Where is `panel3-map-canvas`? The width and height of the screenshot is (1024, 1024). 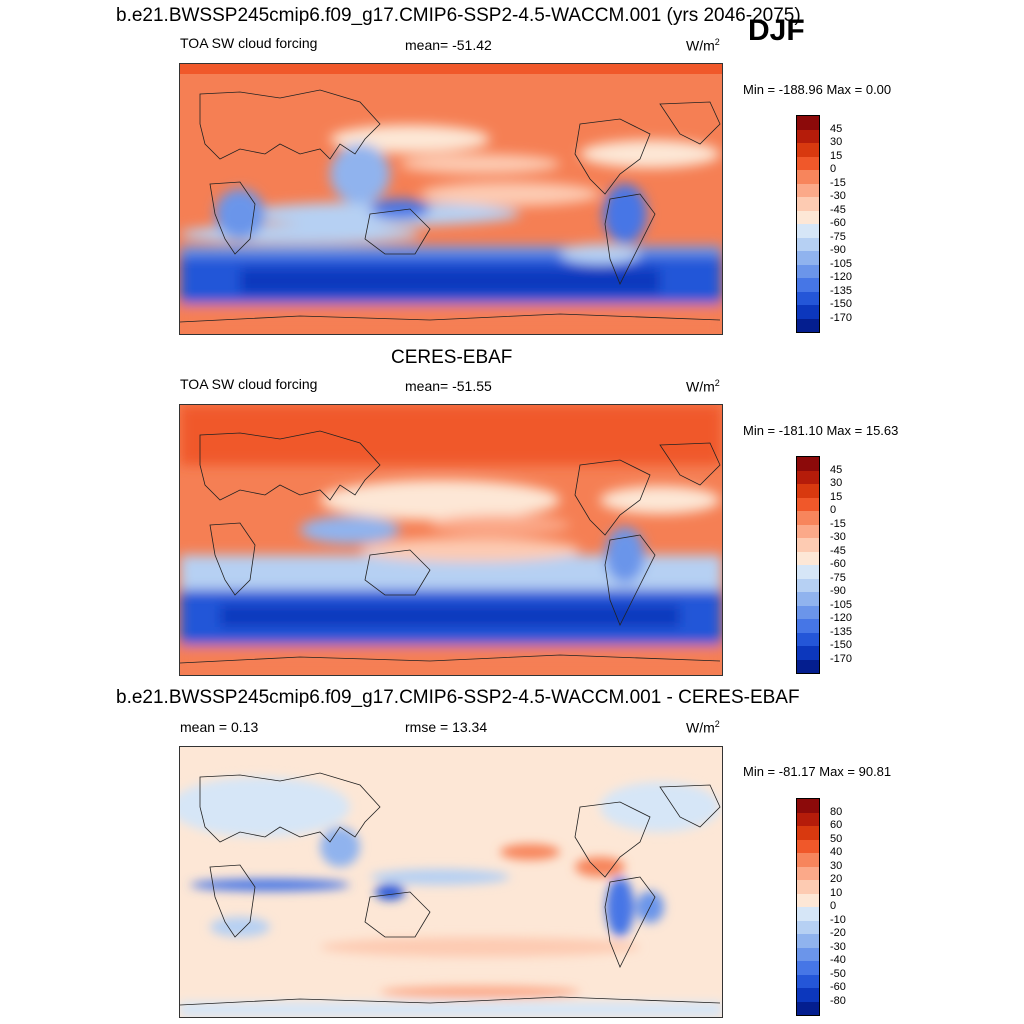
panel3-map-canvas is located at coordinates (451, 882).